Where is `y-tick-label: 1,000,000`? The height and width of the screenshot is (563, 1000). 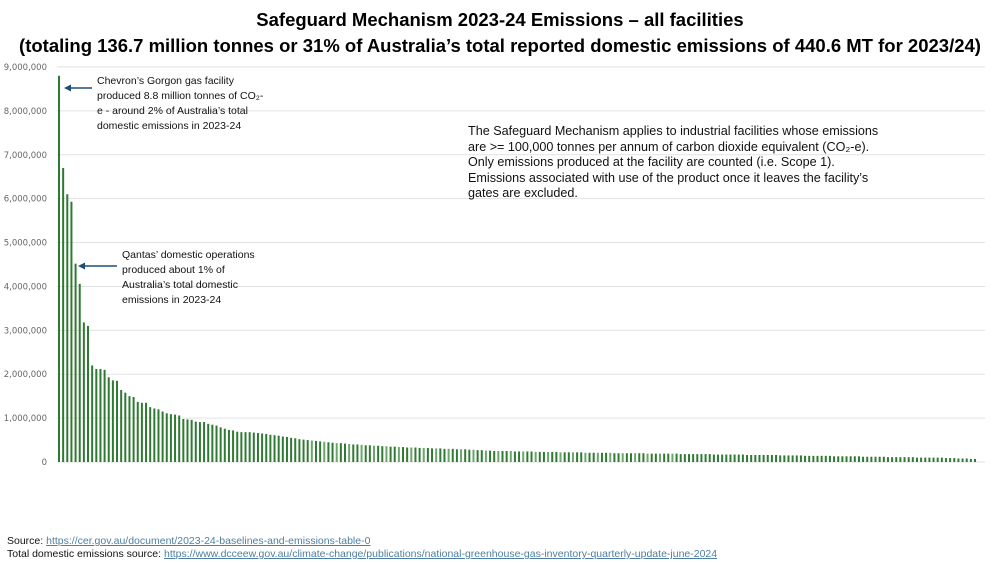
y-tick-label: 1,000,000 is located at coordinates (25, 419).